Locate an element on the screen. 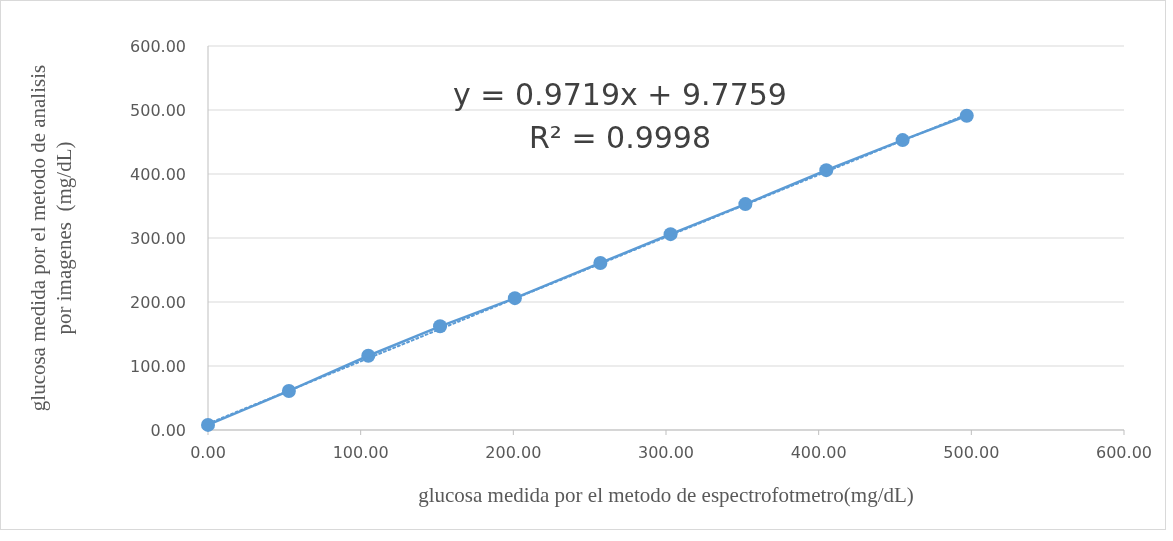  x-tick-label: 500.00 is located at coordinates (971, 452).